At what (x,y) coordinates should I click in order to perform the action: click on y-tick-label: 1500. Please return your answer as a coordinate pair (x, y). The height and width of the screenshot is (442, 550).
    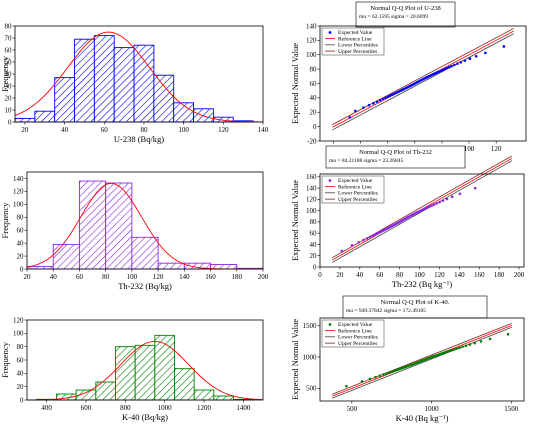
    Looking at the image, I should click on (310, 326).